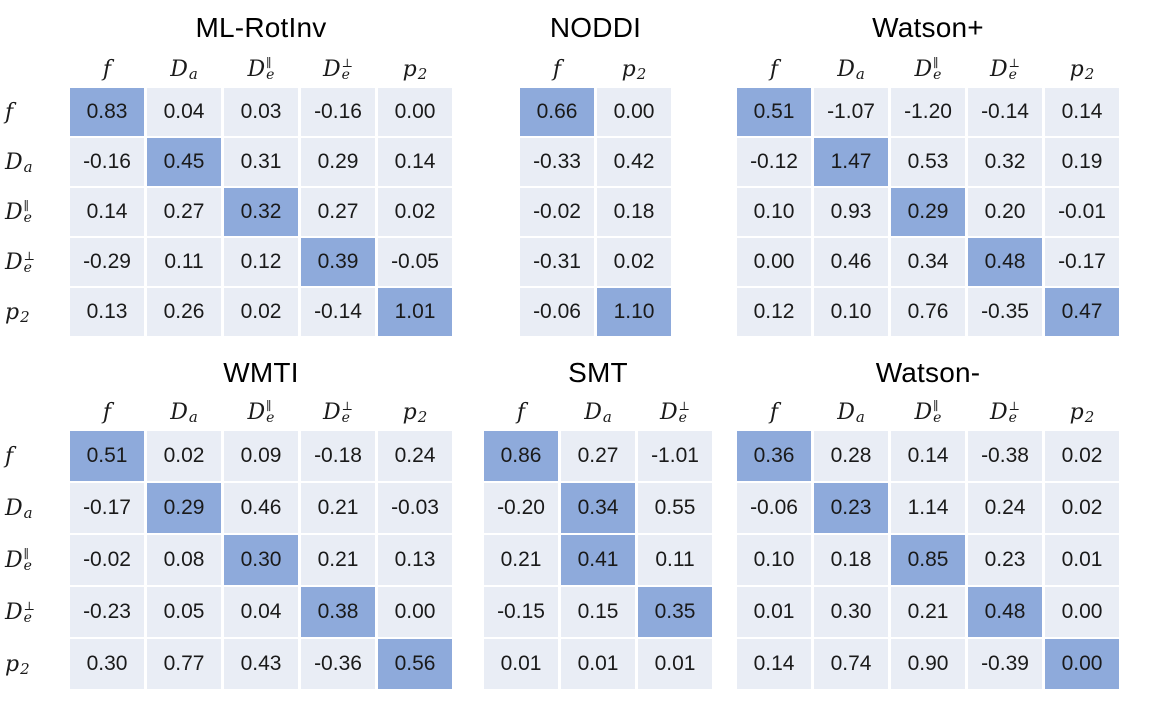 The width and height of the screenshot is (1149, 719). I want to click on row-header: f, so click(35, 112).